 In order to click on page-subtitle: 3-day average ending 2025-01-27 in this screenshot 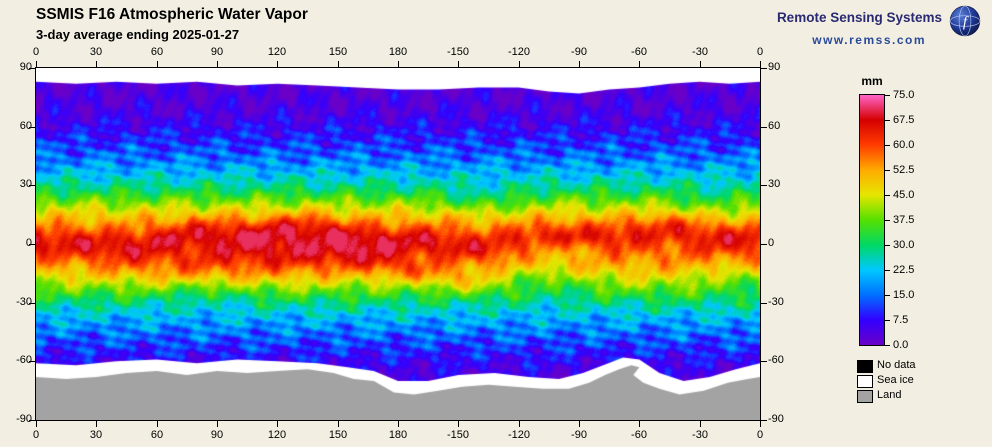, I will do `click(138, 34)`.